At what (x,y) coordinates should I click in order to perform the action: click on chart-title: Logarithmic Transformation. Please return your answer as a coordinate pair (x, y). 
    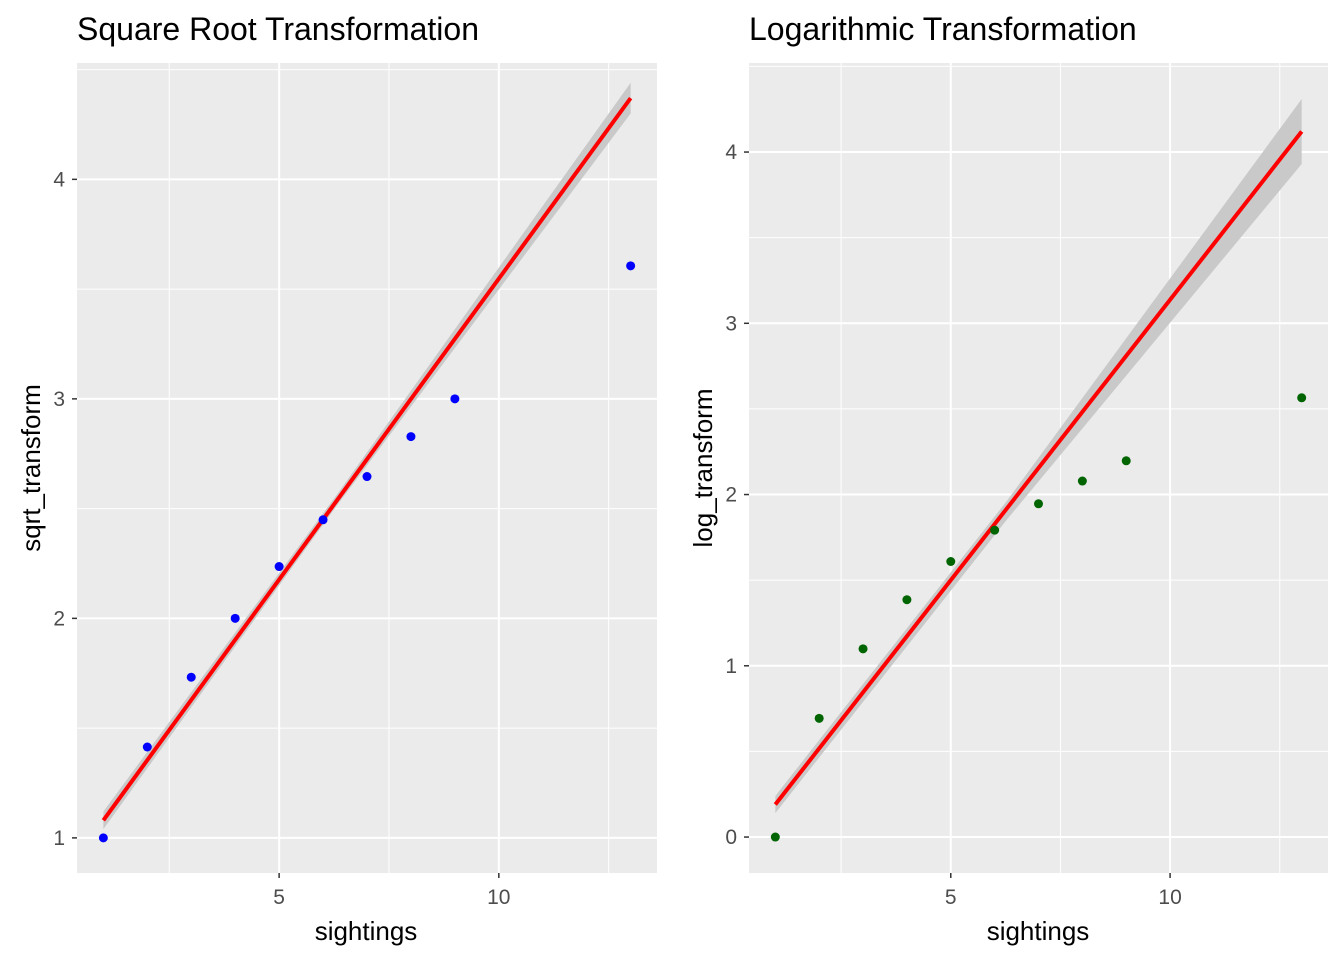
    Looking at the image, I should click on (943, 29).